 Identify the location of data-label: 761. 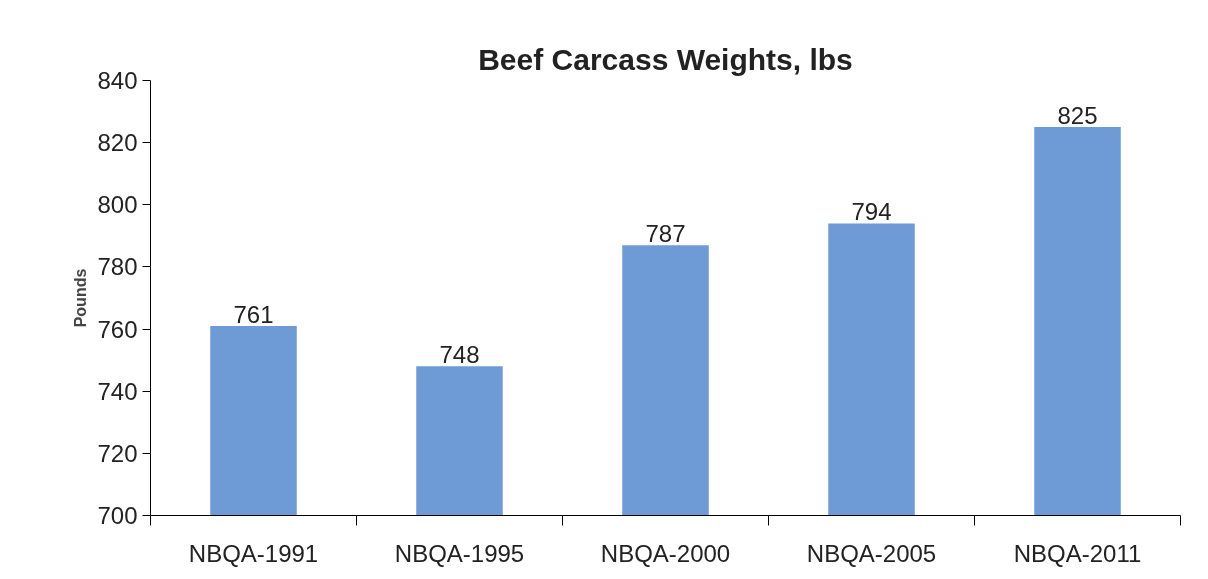
(253, 314).